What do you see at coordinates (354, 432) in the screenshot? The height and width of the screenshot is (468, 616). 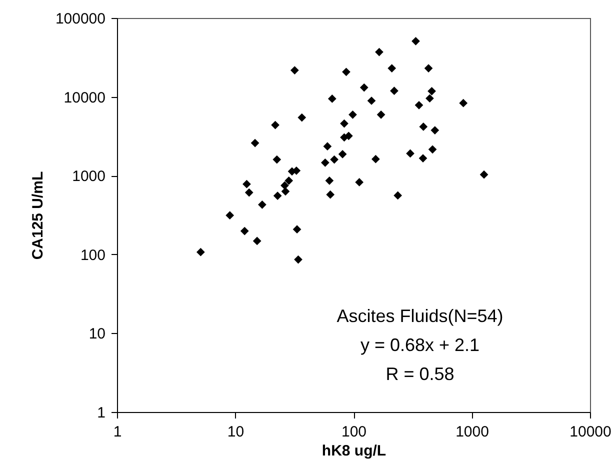 I see `x-tick-label: 100` at bounding box center [354, 432].